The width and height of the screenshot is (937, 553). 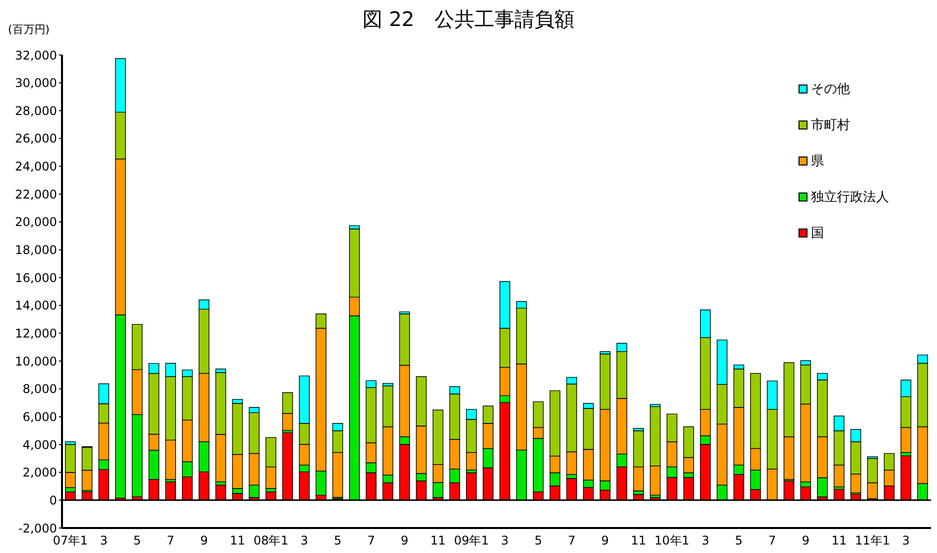 What do you see at coordinates (36, 361) in the screenshot?
I see `y-tick-label: 10,000` at bounding box center [36, 361].